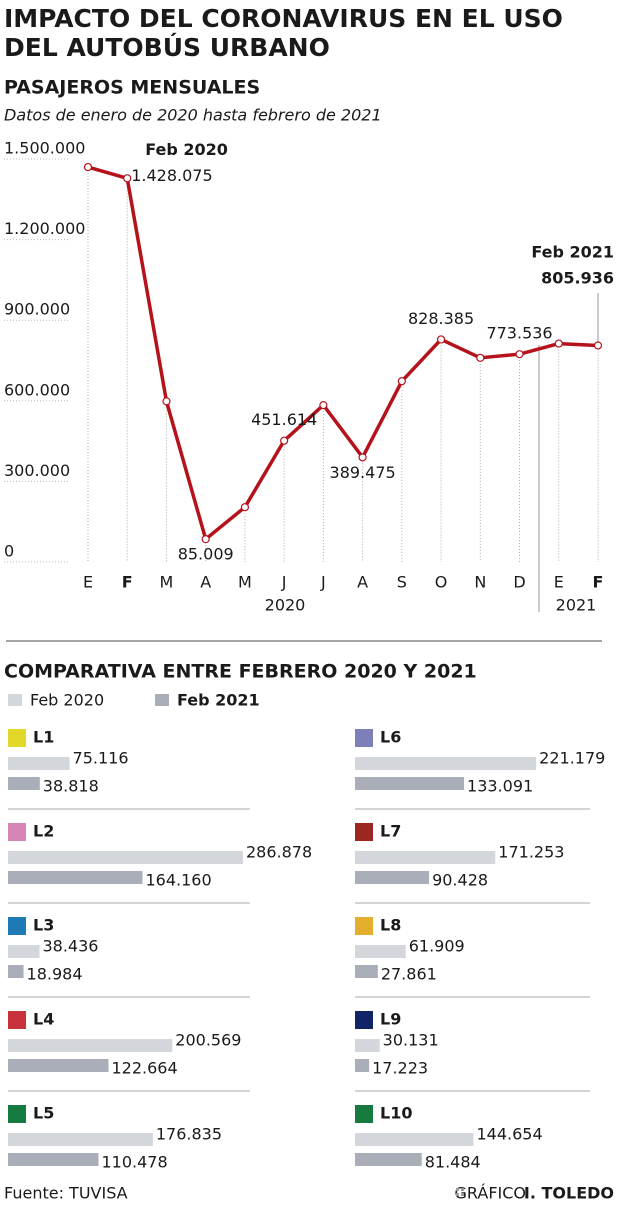  I want to click on y-tick-label: 900.000, so click(37, 309).